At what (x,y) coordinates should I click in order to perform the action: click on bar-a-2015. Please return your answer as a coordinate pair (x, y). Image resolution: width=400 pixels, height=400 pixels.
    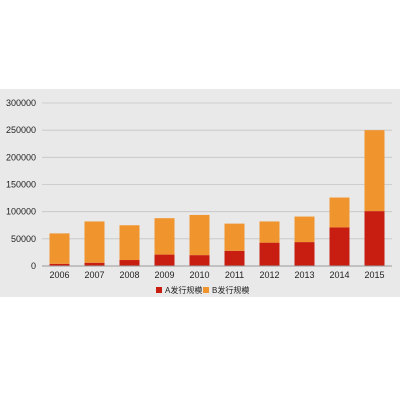
    Looking at the image, I should click on (374, 238).